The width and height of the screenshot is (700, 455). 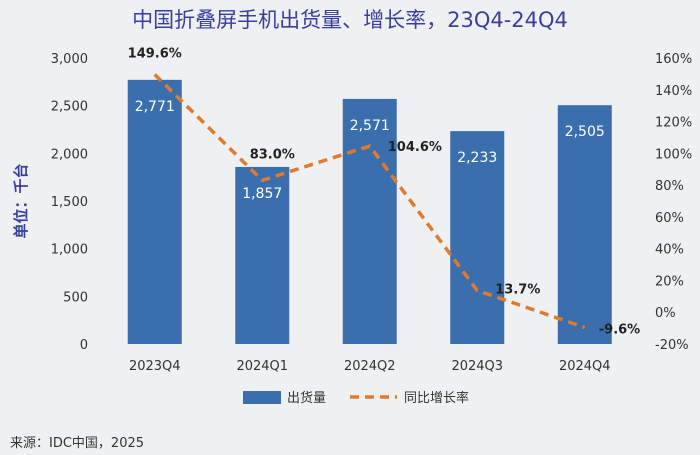 What do you see at coordinates (69, 250) in the screenshot?
I see `y-left-tick-label: 1,000` at bounding box center [69, 250].